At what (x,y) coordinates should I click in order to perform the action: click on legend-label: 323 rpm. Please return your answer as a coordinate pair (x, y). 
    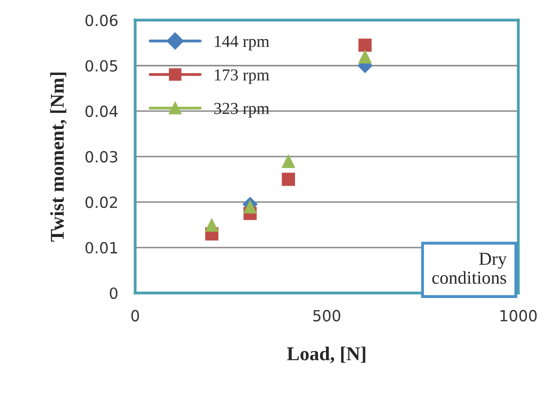
    Looking at the image, I should click on (242, 110).